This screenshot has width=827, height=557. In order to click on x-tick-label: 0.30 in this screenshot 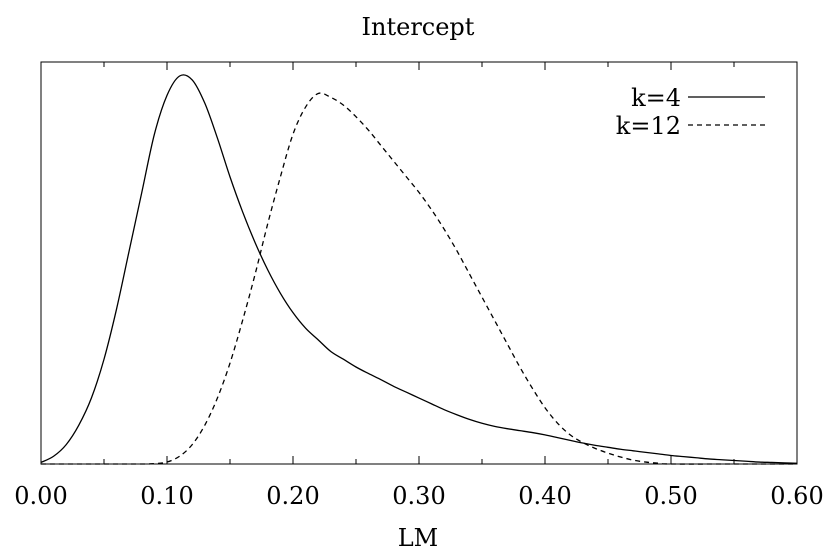, I will do `click(418, 496)`.